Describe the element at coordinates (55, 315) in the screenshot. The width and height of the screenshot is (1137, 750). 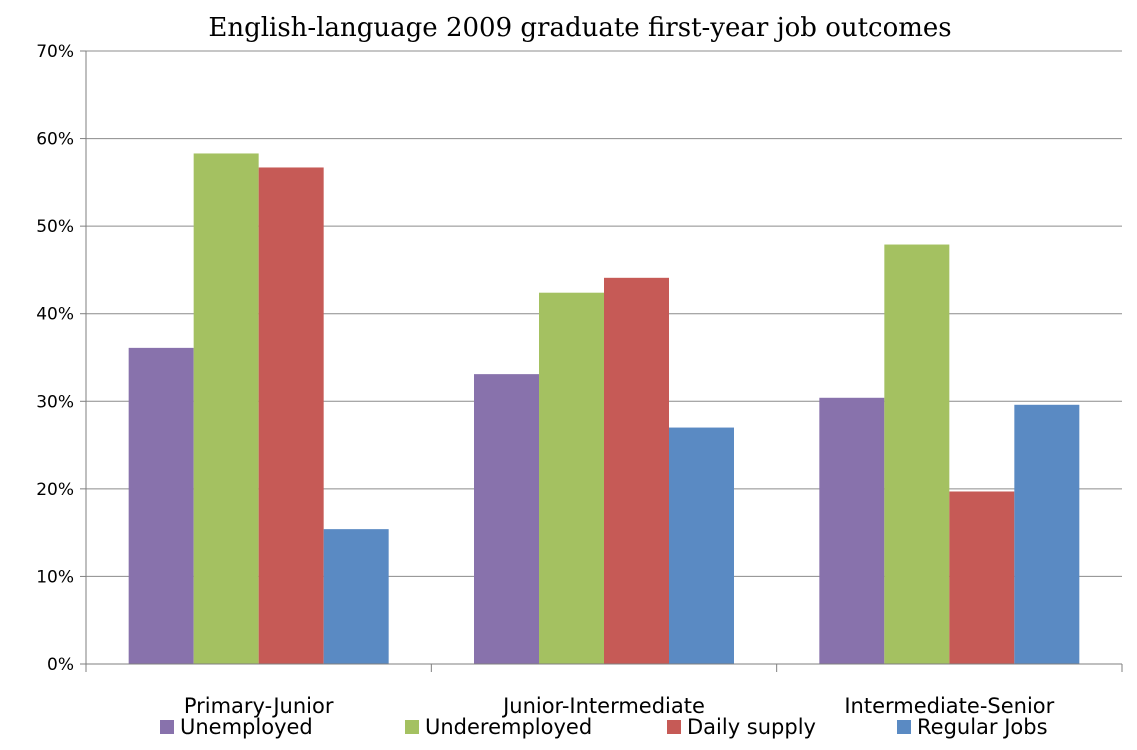
I see `y-tick-label: 40%` at that location.